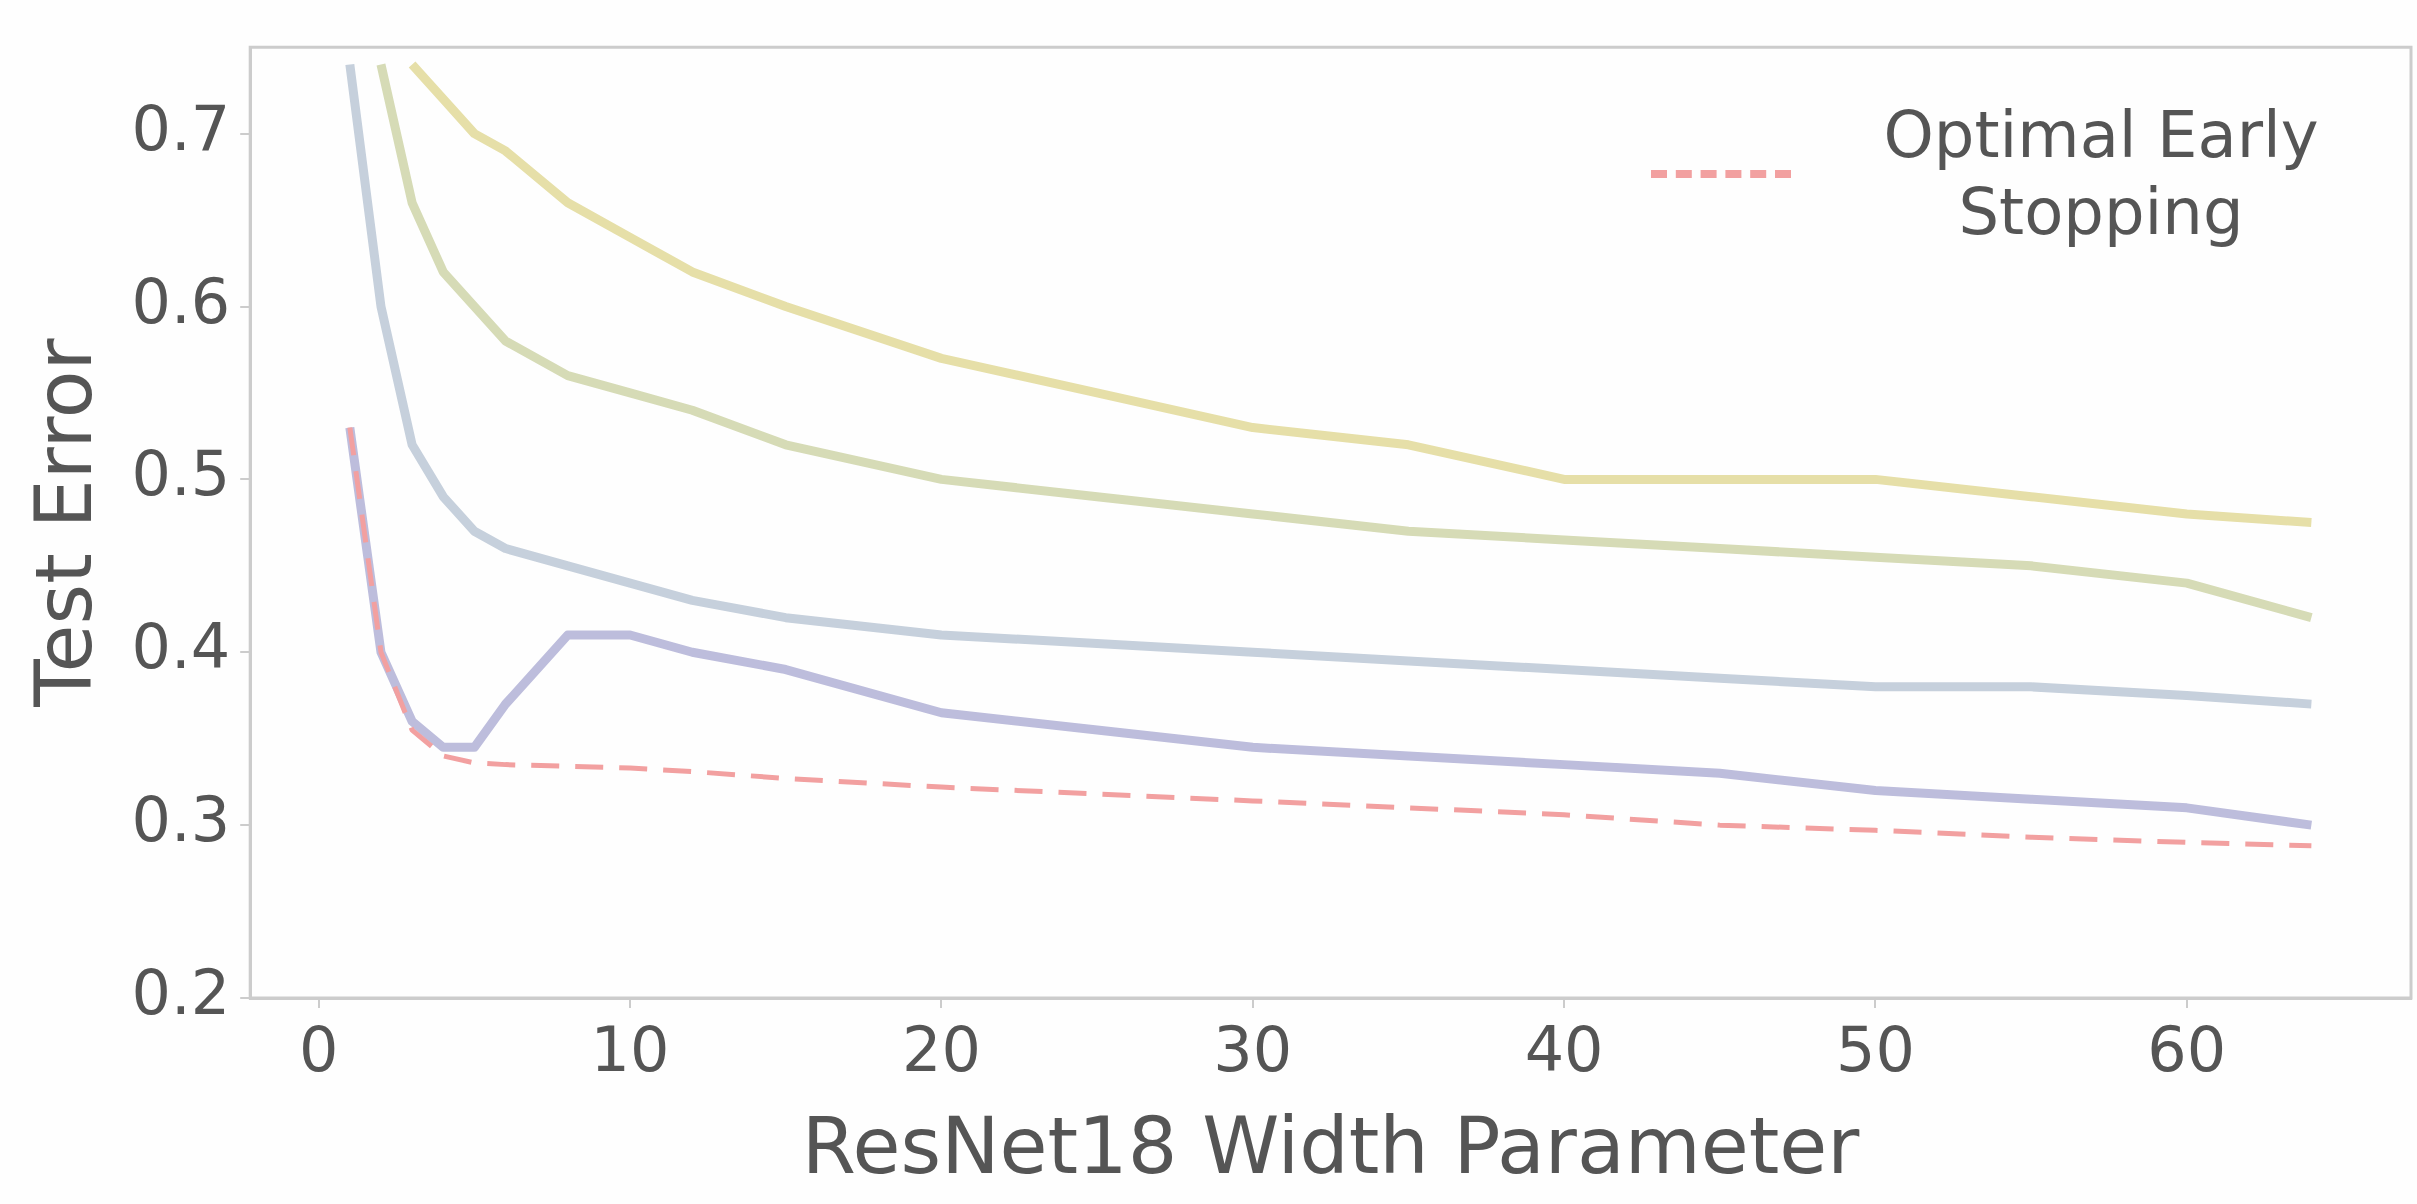 The width and height of the screenshot is (2417, 1204). Describe the element at coordinates (941, 1050) in the screenshot. I see `x-tick-label: 20` at that location.